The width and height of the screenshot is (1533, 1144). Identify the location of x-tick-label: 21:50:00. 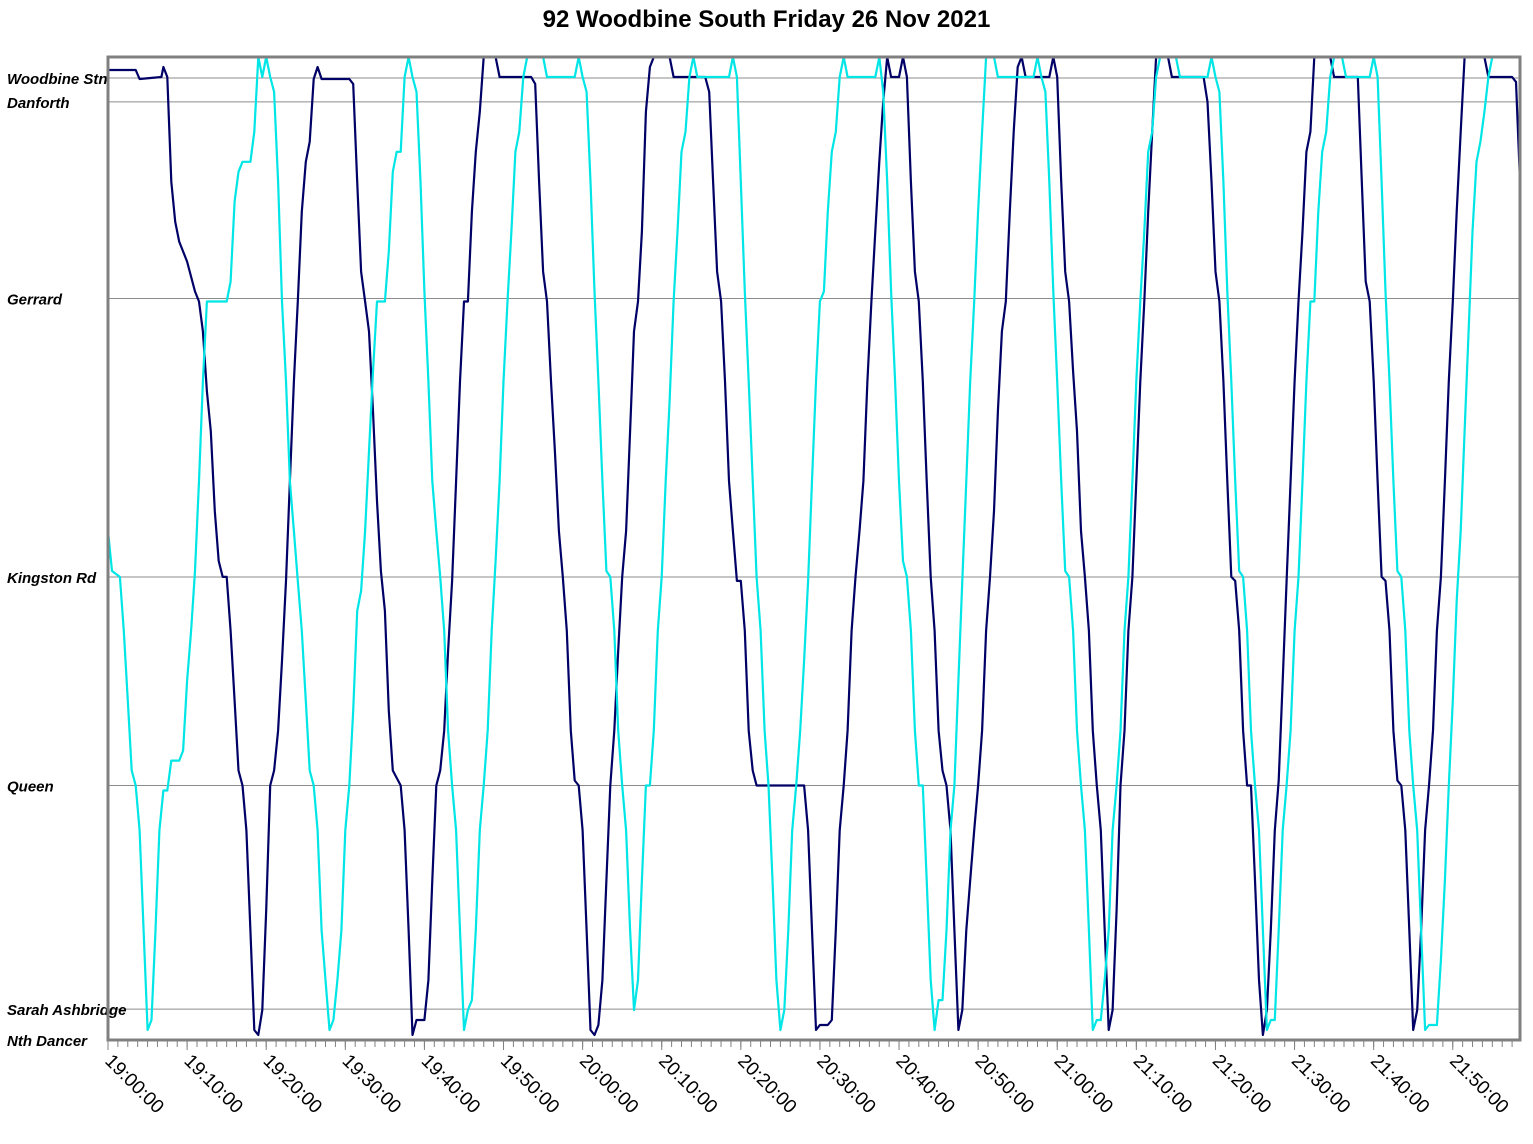
(1478, 1084).